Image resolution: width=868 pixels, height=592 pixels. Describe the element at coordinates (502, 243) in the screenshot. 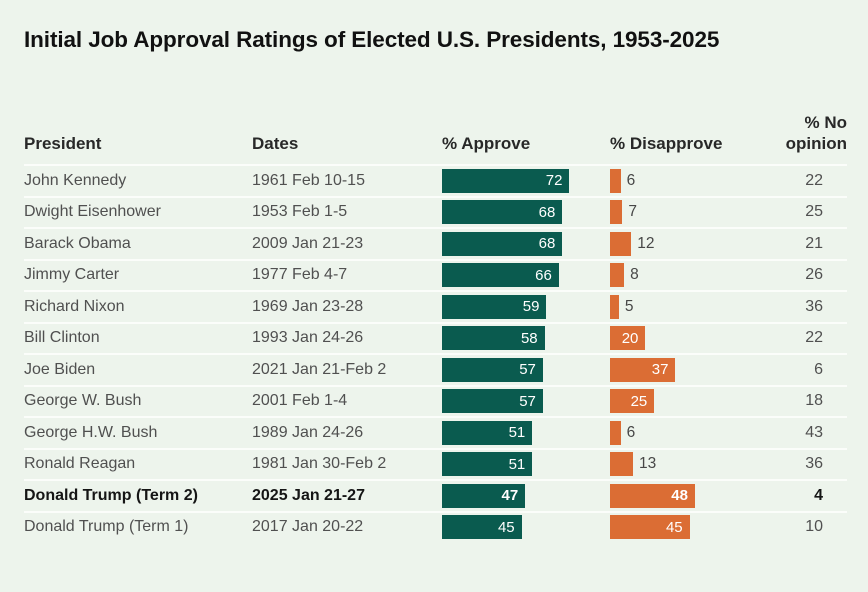

I see `approve-bar: 68` at that location.